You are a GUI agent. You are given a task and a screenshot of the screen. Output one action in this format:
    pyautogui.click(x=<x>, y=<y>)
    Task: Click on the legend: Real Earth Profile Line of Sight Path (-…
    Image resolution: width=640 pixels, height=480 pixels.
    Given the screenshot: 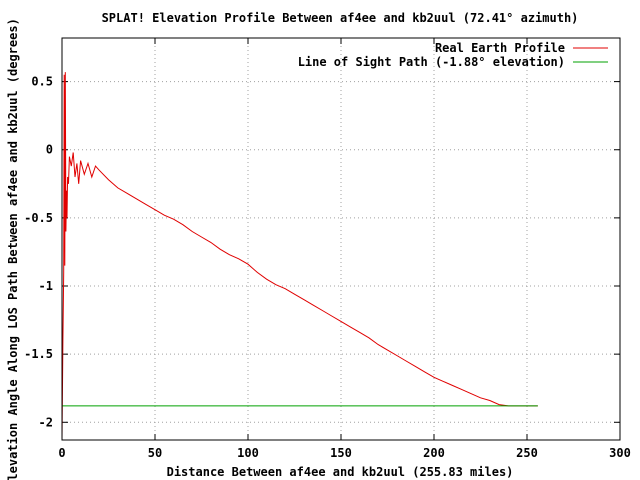 What is the action you would take?
    pyautogui.click(x=453, y=55)
    